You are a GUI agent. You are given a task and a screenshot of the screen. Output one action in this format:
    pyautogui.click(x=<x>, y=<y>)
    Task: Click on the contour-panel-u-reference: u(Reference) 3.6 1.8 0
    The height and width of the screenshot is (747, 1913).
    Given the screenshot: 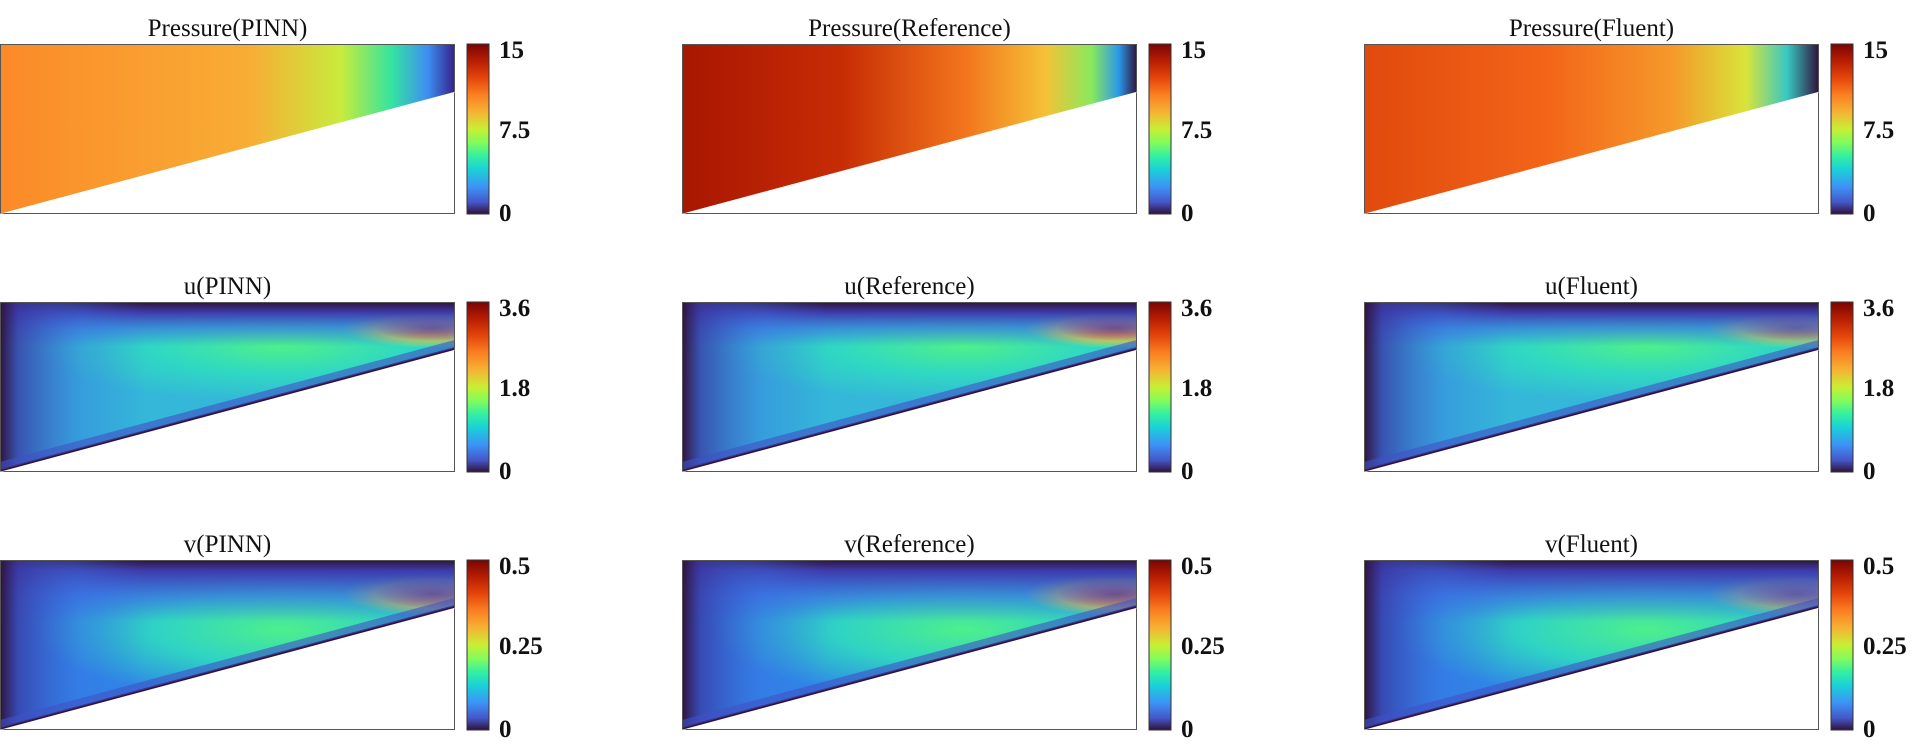 What is the action you would take?
    pyautogui.click(x=946, y=379)
    